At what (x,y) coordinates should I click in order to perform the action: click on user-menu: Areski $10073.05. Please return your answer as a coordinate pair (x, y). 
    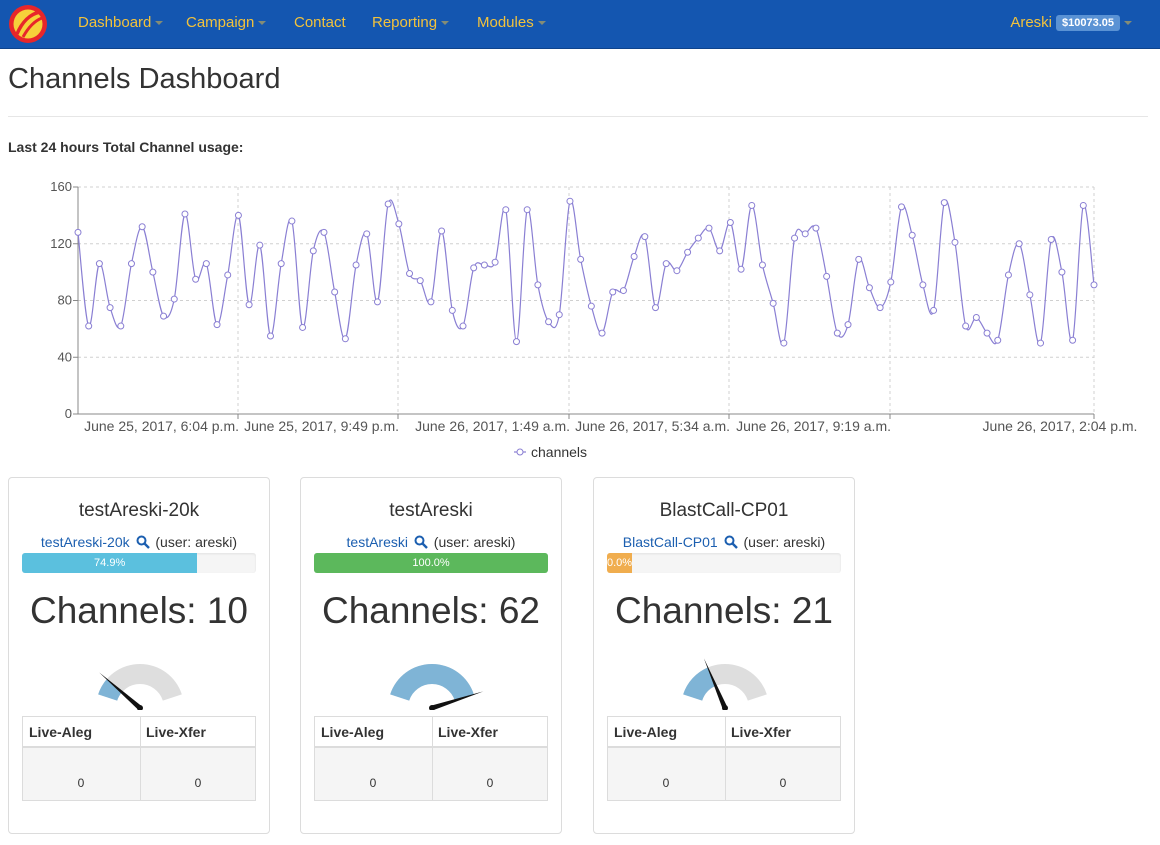
    Looking at the image, I should click on (1071, 22).